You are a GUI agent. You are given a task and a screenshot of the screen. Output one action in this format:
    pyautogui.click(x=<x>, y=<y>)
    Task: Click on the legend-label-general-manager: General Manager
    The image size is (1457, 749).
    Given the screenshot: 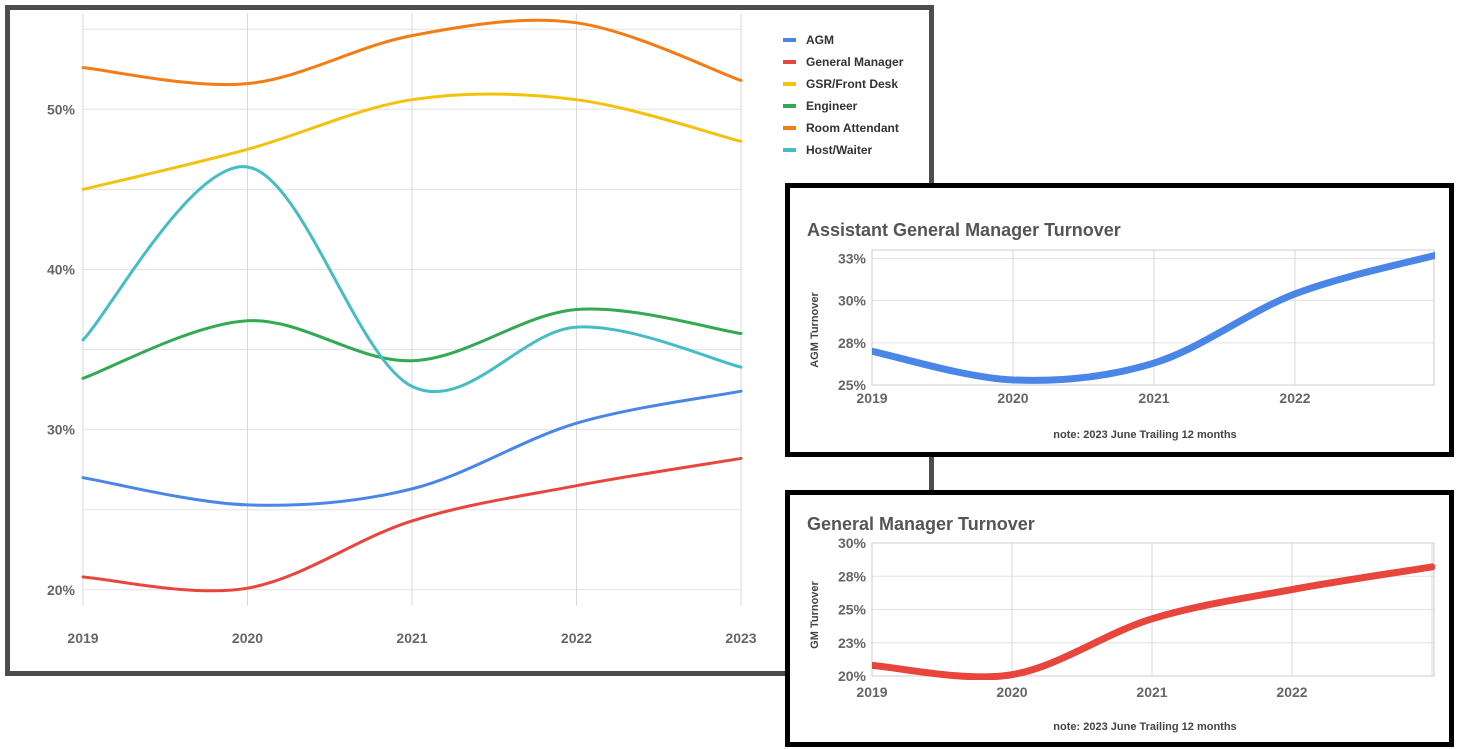 What is the action you would take?
    pyautogui.click(x=855, y=62)
    